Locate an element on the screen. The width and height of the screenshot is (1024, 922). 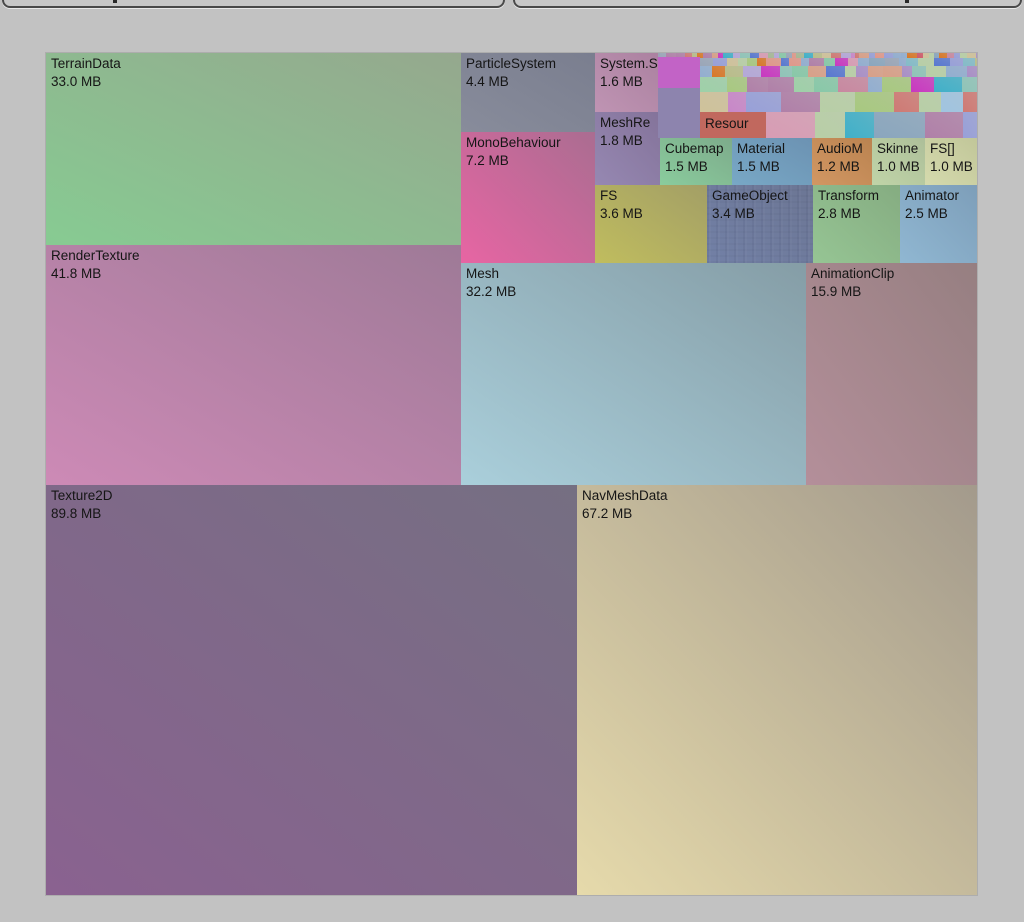
treemap-block-rendertexture: RenderTexture 41.8 MB is located at coordinates (253, 365).